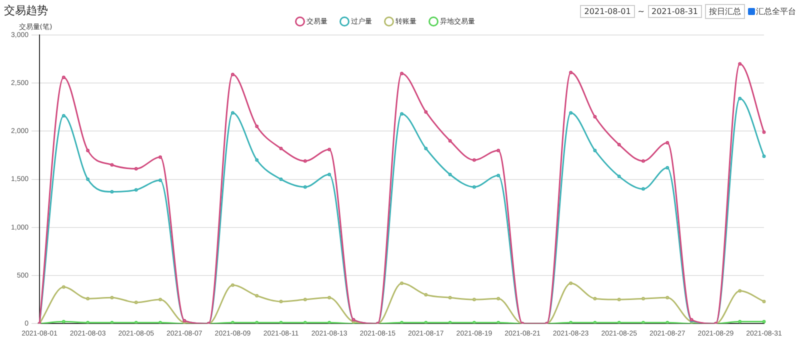 The width and height of the screenshot is (800, 343). I want to click on text: 按日汇总, so click(725, 11).